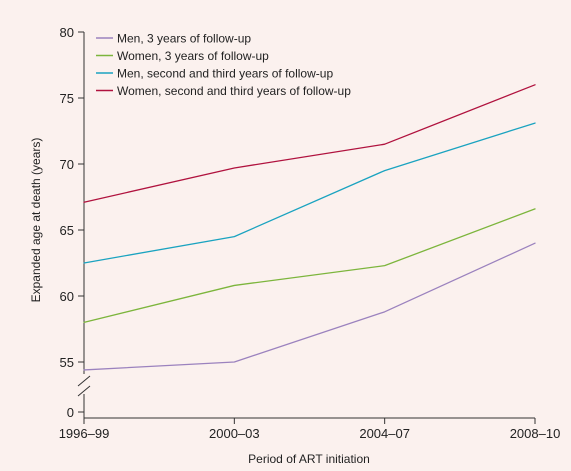  I want to click on x-tick-label: 2000–03, so click(234, 433).